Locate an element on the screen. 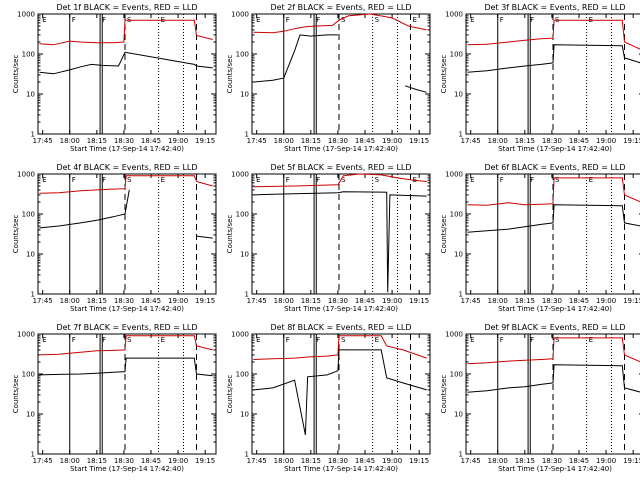 This screenshot has width=640, height=480. chart-title: Det 7f BLACK = Events, RED = LLD is located at coordinates (126, 327).